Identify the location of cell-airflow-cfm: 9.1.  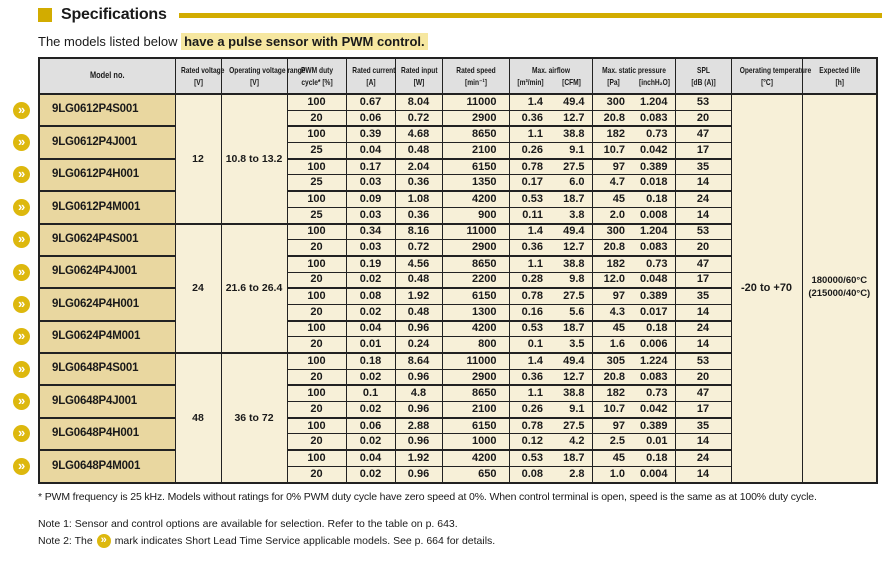
(571, 151).